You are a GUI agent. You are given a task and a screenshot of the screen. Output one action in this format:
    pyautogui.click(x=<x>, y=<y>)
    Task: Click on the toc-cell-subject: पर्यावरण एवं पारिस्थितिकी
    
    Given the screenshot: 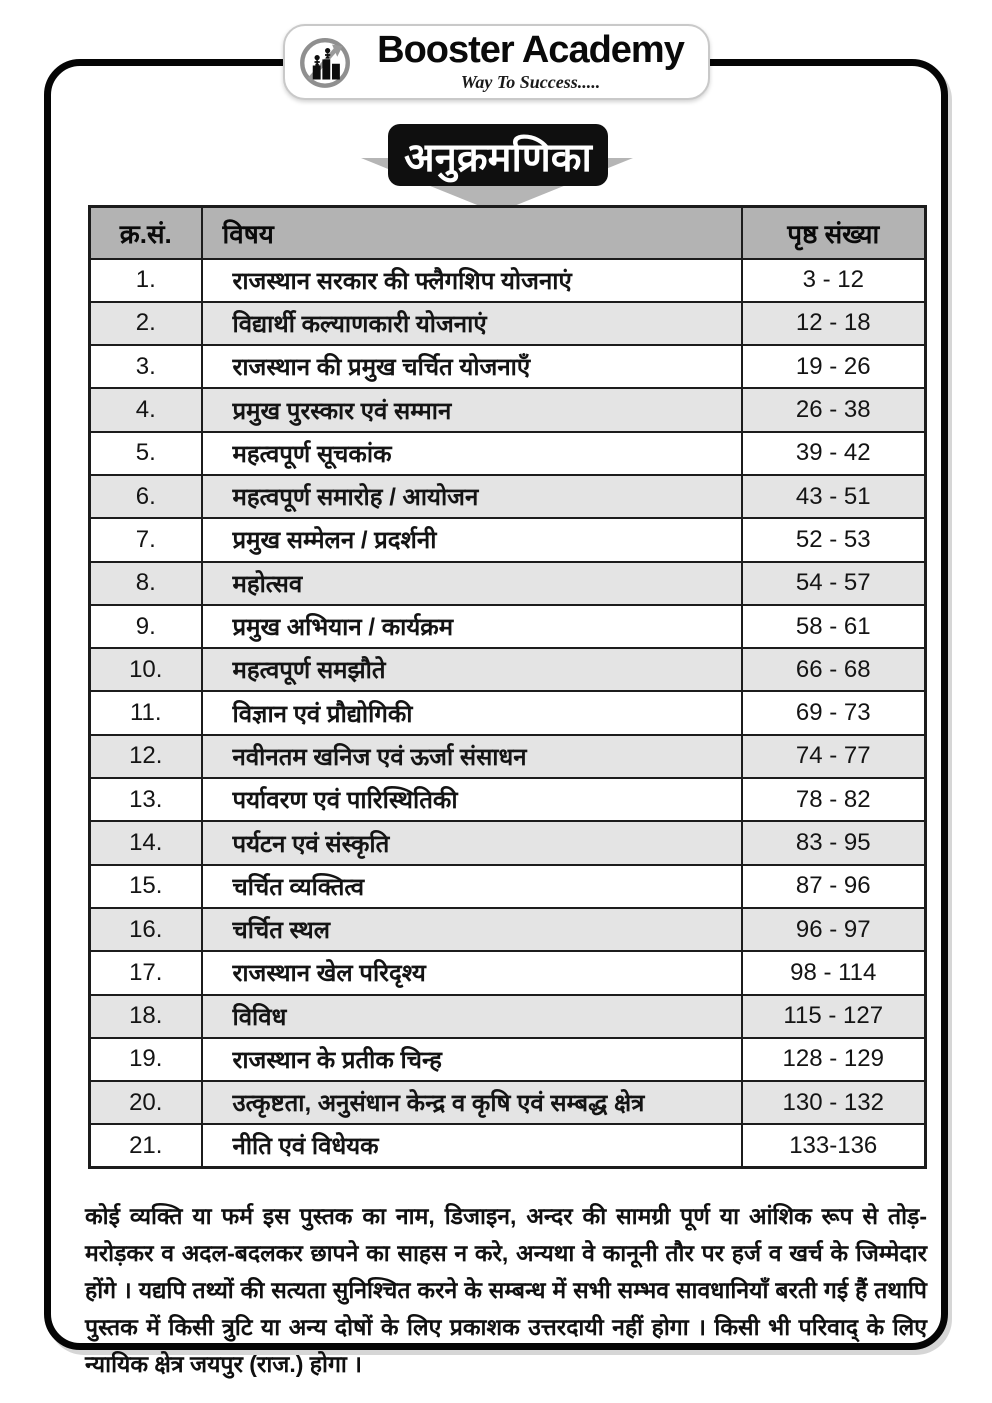 What is the action you would take?
    pyautogui.click(x=471, y=800)
    